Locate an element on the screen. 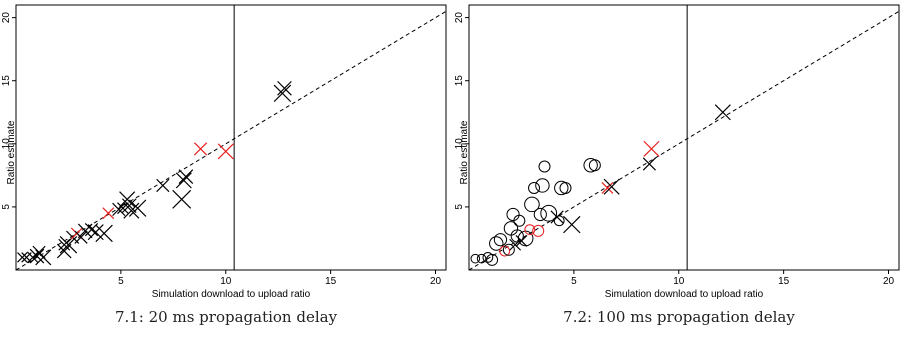  chart-caption-left: 7.1: 20 ms propagation delay is located at coordinates (226, 317).